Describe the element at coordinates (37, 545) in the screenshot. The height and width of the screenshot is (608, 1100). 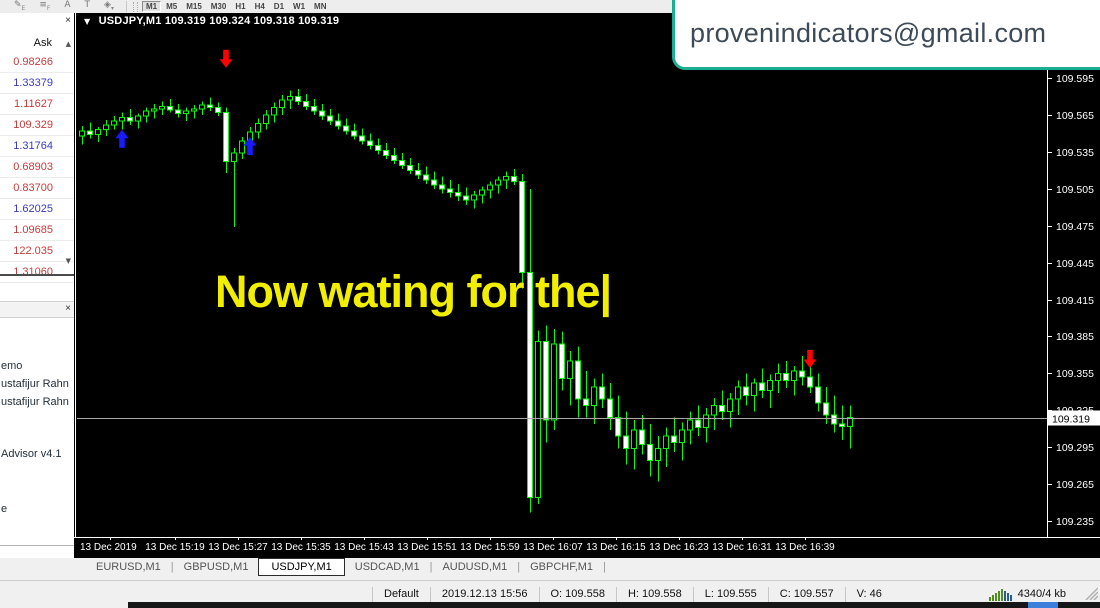
I see `panel-bottom-divider` at that location.